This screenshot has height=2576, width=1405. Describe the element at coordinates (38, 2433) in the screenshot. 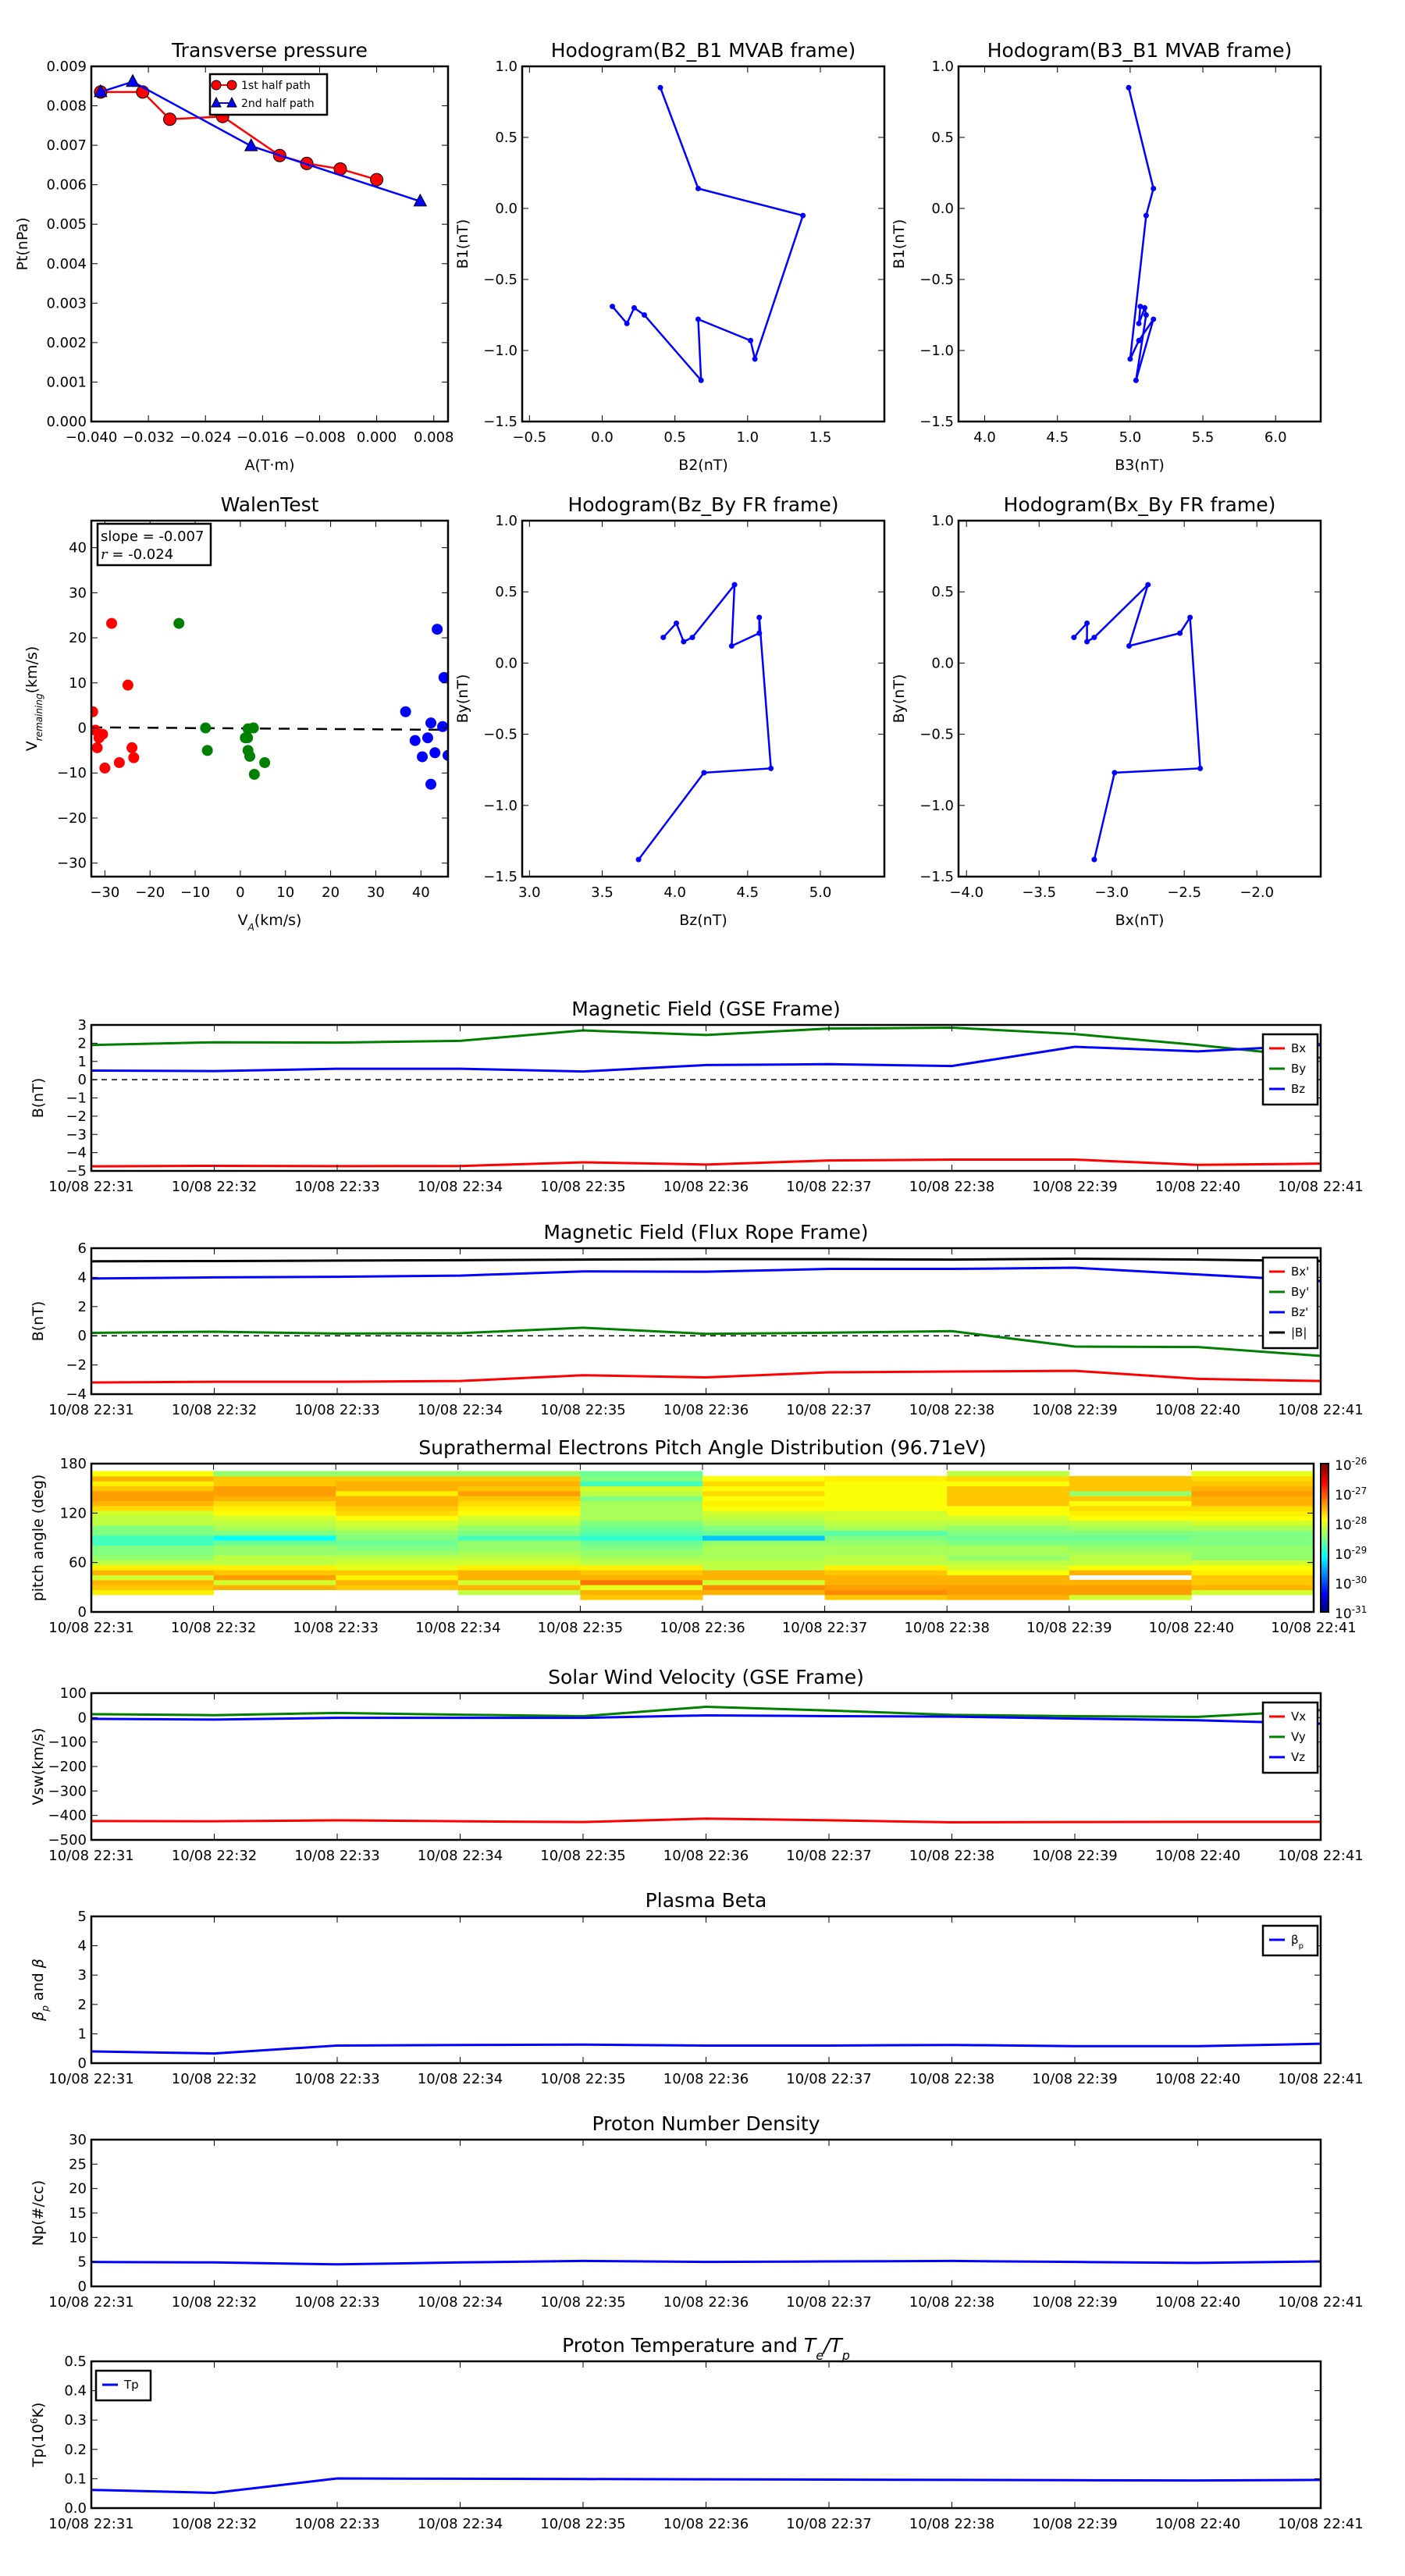

I see `label-part: 10` at that location.